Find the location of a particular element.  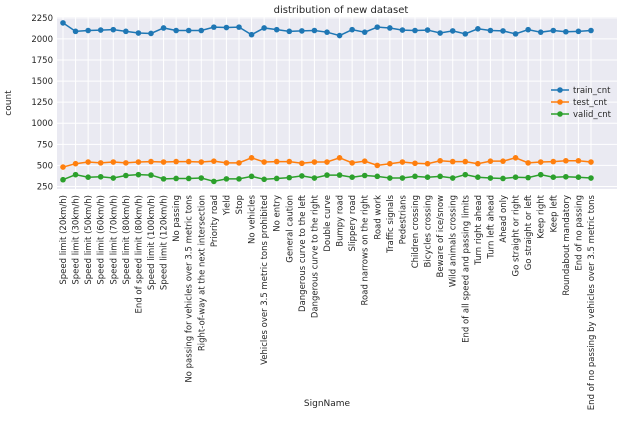

x-tick-label: Bicycles crossing is located at coordinates (429, 231).